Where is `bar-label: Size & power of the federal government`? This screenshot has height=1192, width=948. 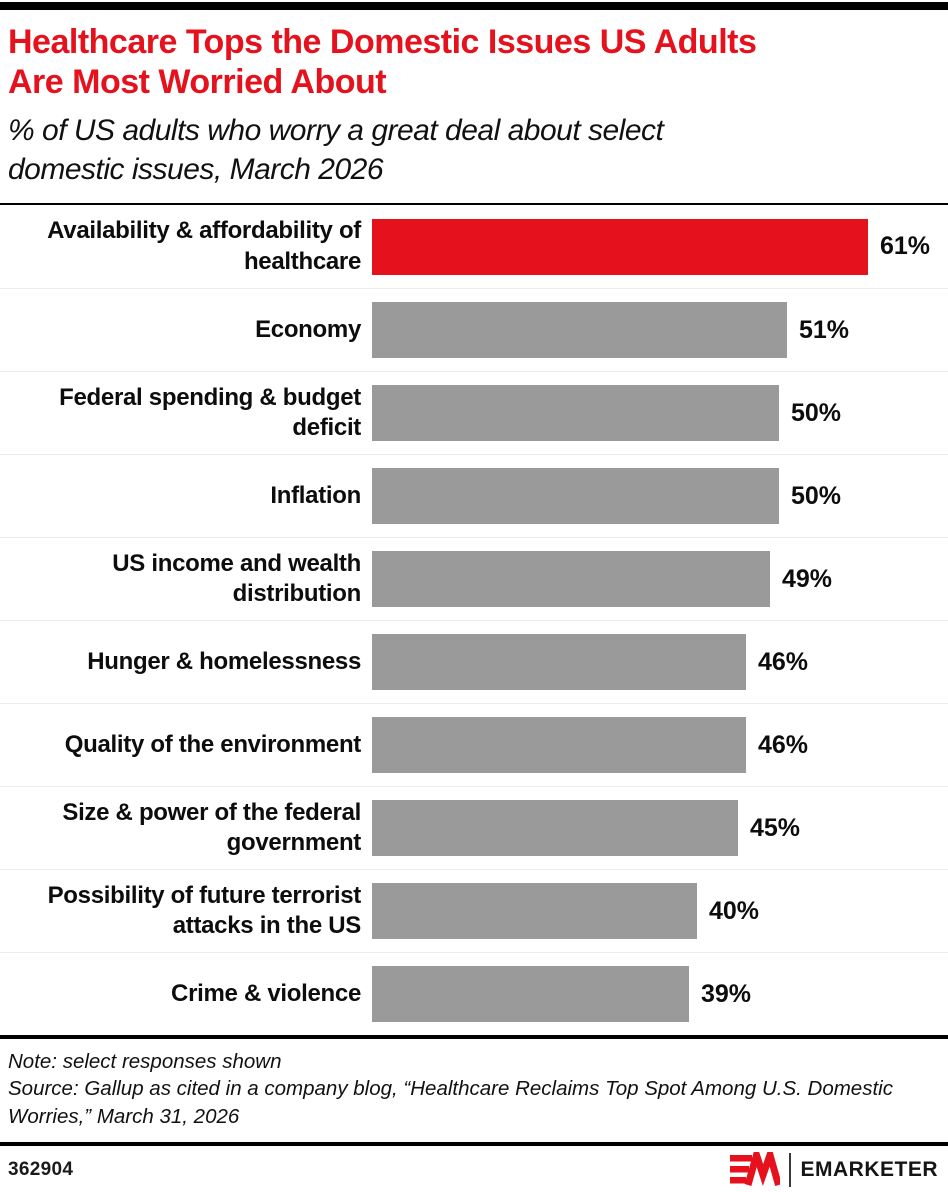
bar-label: Size & power of the federal government is located at coordinates (211, 827).